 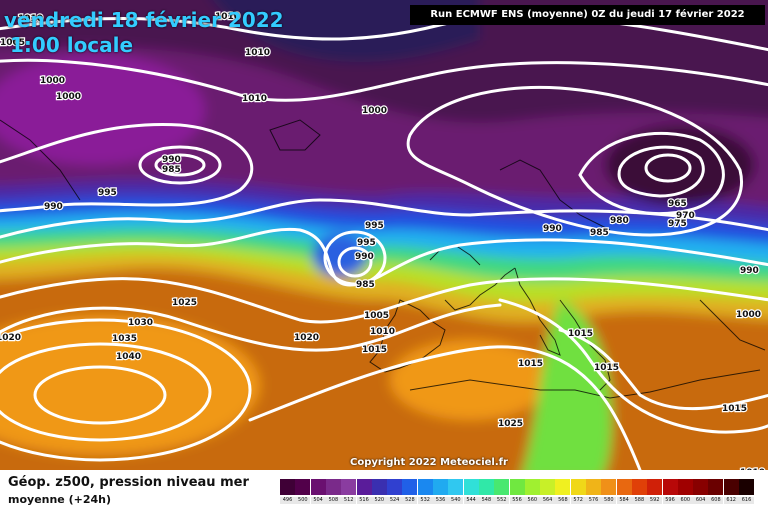 I want to click on scale-tick-label: 588, so click(x=639, y=500).